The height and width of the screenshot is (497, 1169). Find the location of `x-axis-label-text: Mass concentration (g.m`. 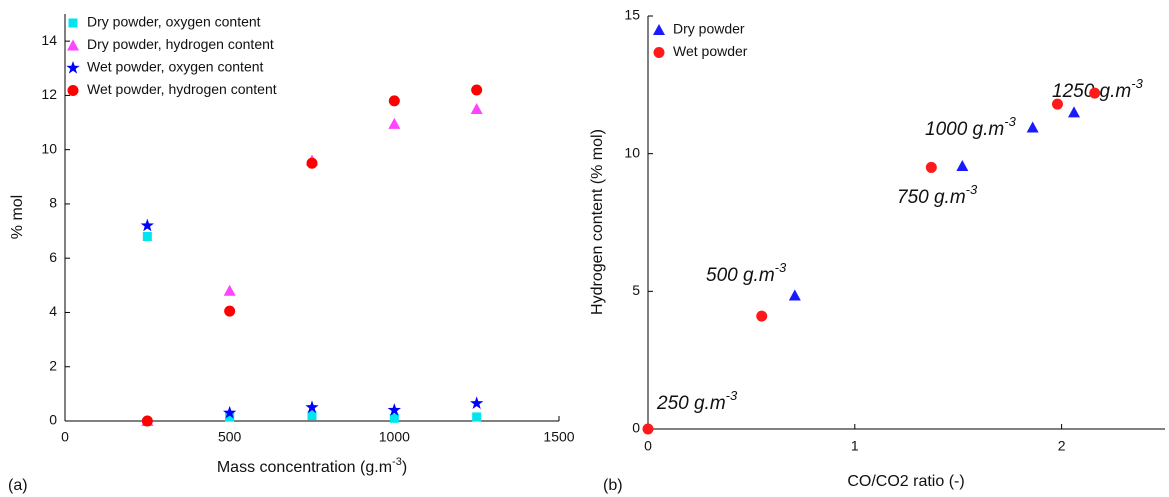

x-axis-label-text: Mass concentration (g.m is located at coordinates (304, 467).